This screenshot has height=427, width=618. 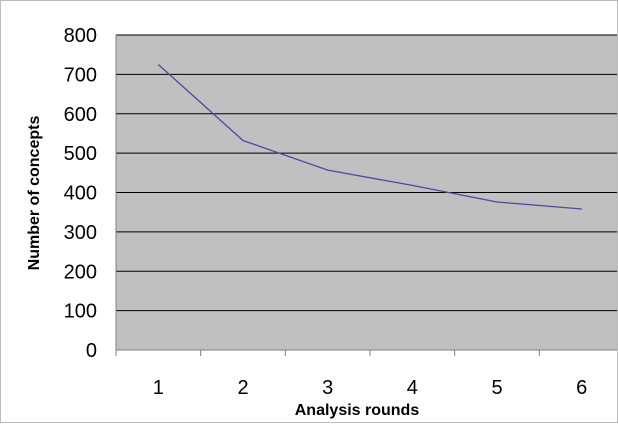 What do you see at coordinates (34, 193) in the screenshot?
I see `y-axis-title: Number of concepts` at bounding box center [34, 193].